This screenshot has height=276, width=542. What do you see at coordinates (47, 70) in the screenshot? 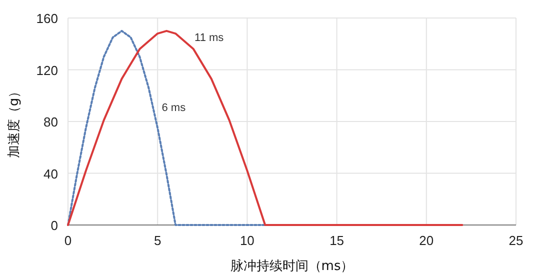
I see `y-tick-label: 120` at bounding box center [47, 70].